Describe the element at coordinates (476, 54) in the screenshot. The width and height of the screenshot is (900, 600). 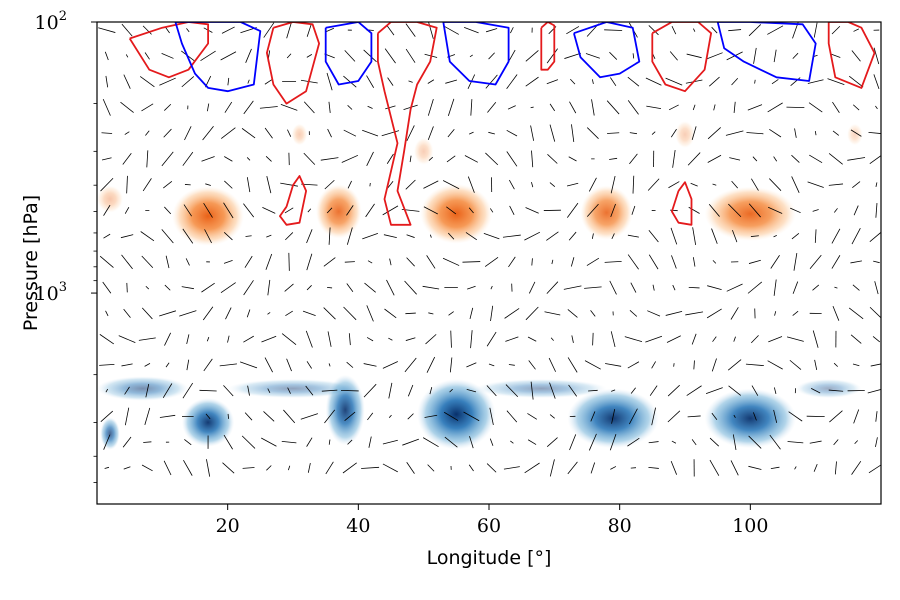
I see `negative-contour-line` at that location.